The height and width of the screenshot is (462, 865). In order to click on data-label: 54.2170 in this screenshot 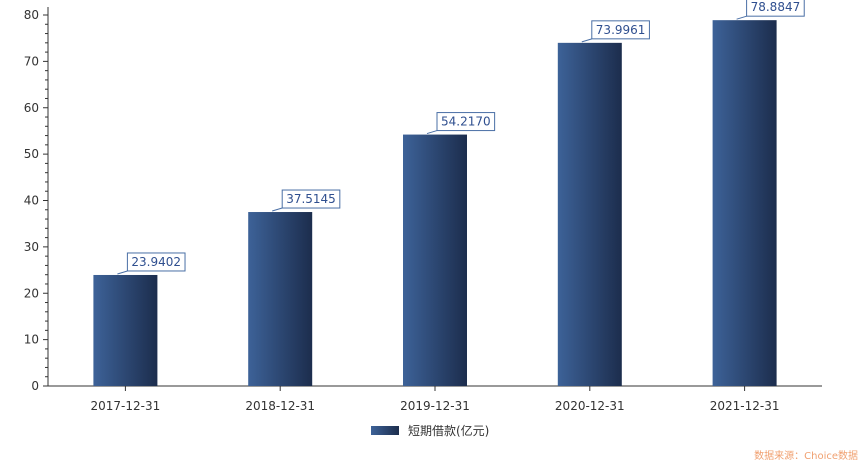, I will do `click(461, 123)`.